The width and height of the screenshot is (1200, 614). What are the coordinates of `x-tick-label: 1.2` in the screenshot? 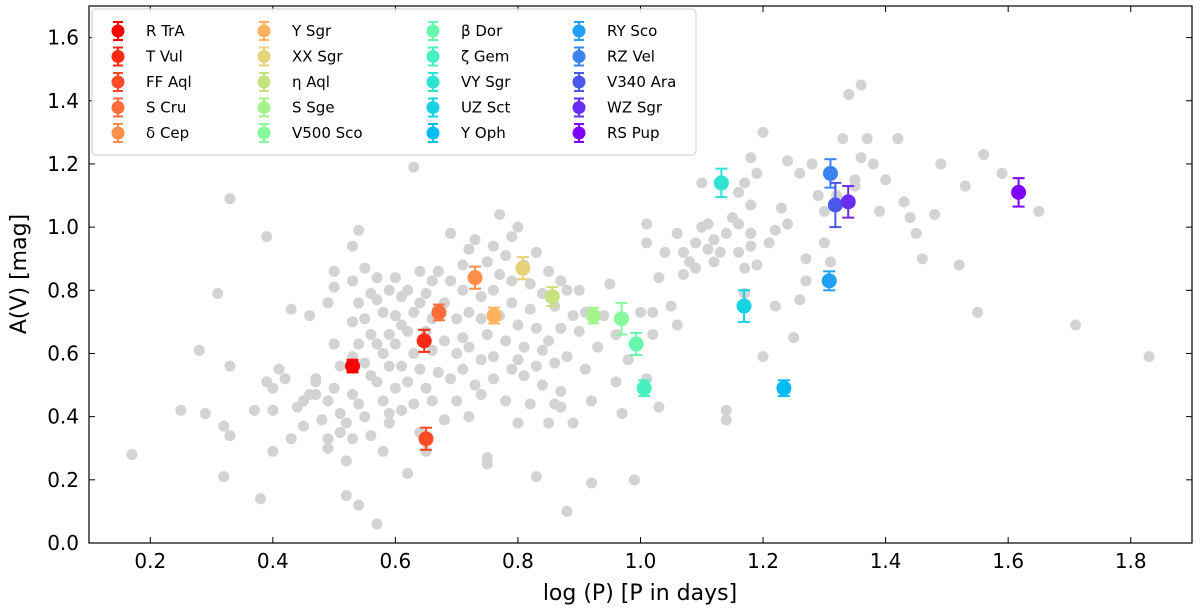 It's located at (763, 561).